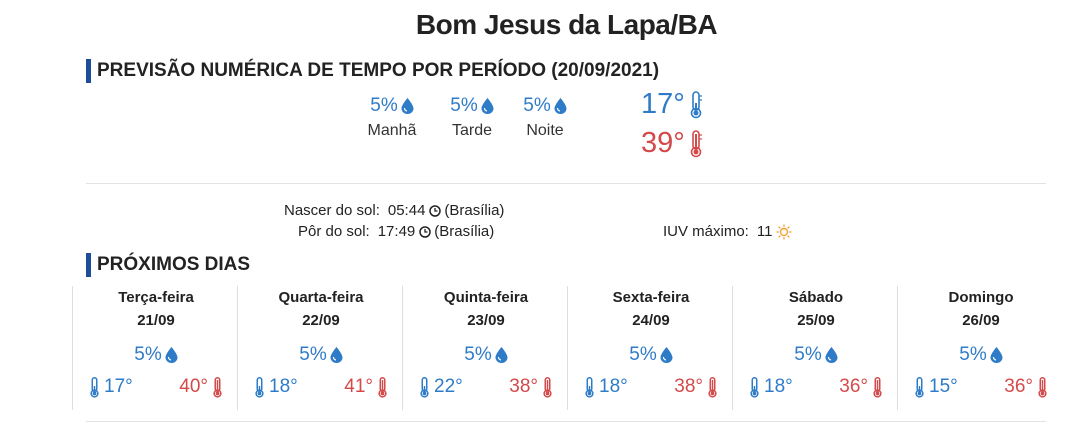  What do you see at coordinates (193, 386) in the screenshot?
I see `day-temp-max-value: 40°` at bounding box center [193, 386].